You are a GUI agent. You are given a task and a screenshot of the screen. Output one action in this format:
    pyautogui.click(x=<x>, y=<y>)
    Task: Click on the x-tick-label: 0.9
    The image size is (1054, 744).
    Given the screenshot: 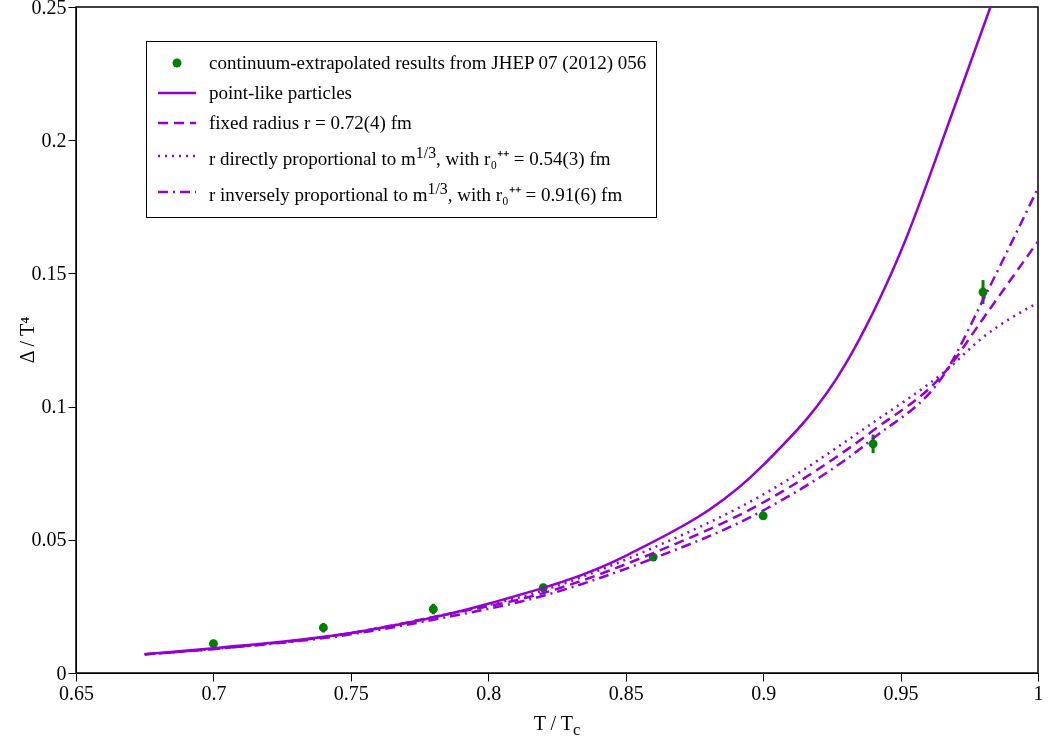 What is the action you would take?
    pyautogui.click(x=764, y=692)
    